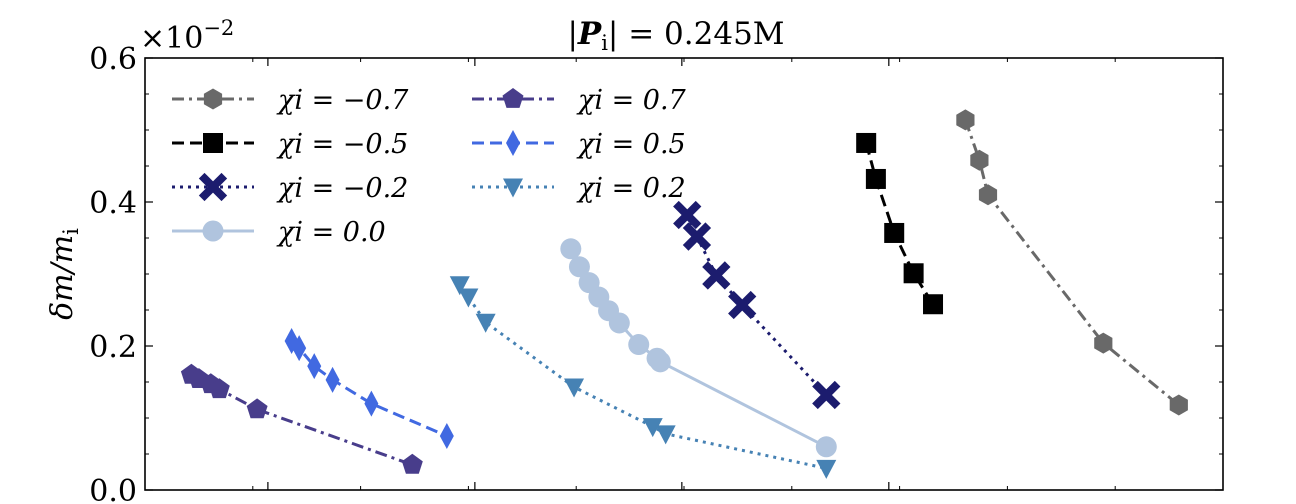 This screenshot has width=1296, height=504. I want to click on legend-entry-2: χi = −0.2, so click(290, 188).